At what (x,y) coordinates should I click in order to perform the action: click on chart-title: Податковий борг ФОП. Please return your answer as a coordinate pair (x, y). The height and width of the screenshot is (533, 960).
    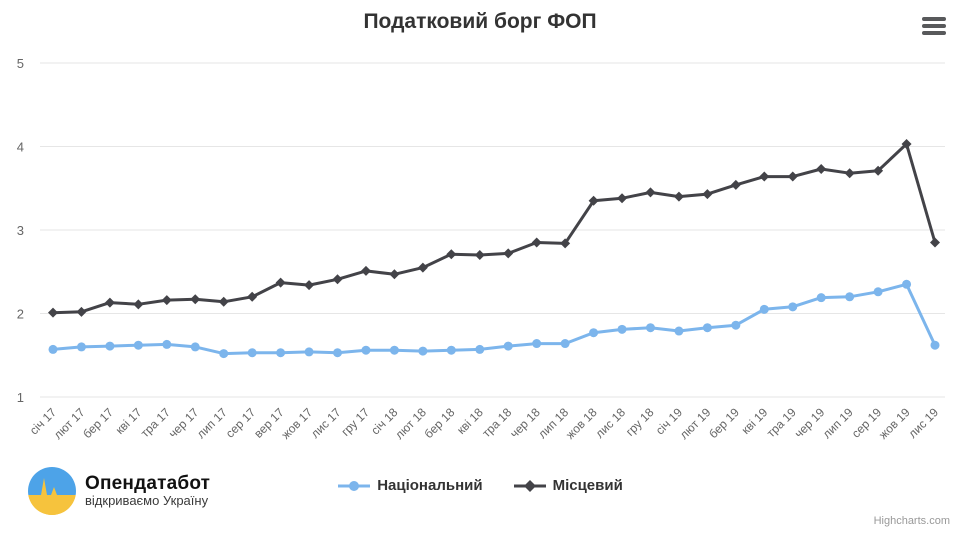
    Looking at the image, I should click on (480, 21).